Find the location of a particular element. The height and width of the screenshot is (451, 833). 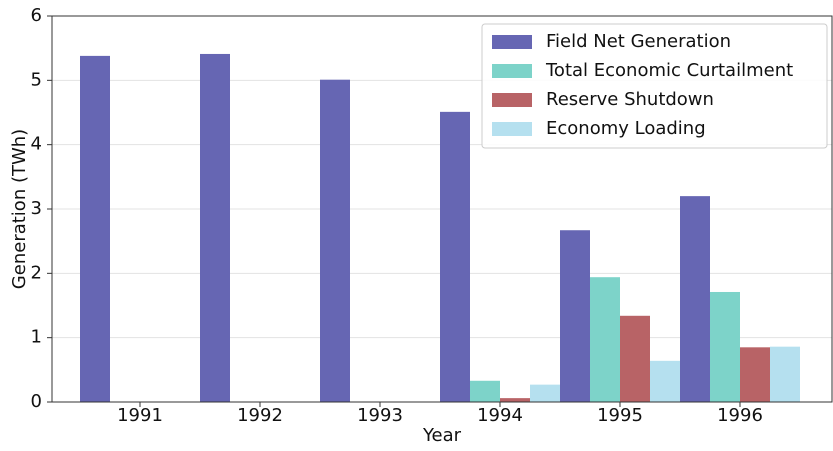

x-tick-label: 1991 is located at coordinates (140, 415).